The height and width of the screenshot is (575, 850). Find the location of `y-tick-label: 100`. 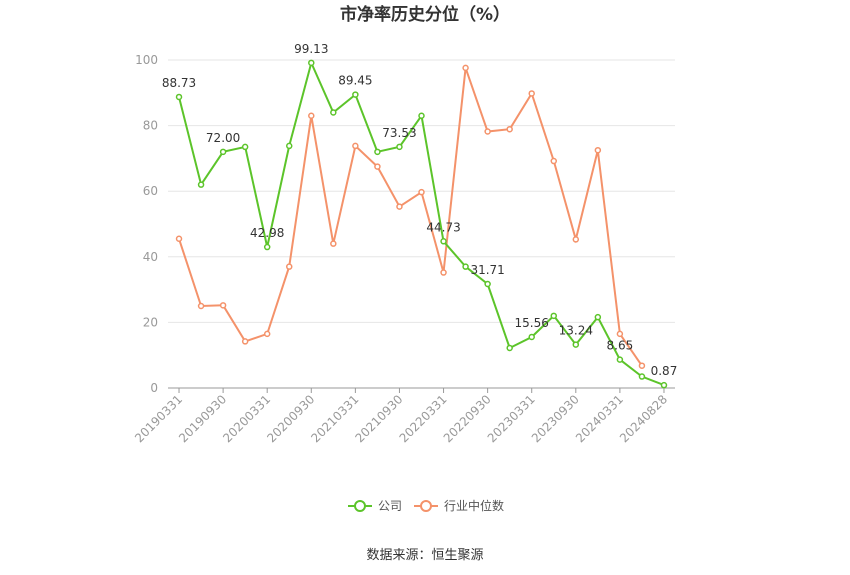

y-tick-label: 100 is located at coordinates (146, 60).